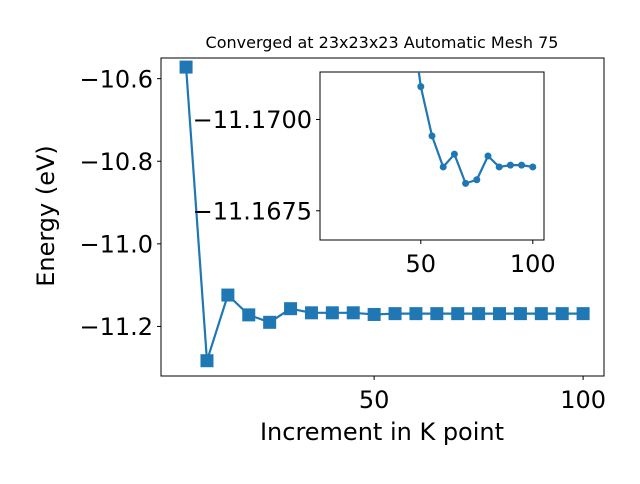 This screenshot has height=484, width=640. I want to click on x-axis-label: Increment in K point, so click(382, 432).